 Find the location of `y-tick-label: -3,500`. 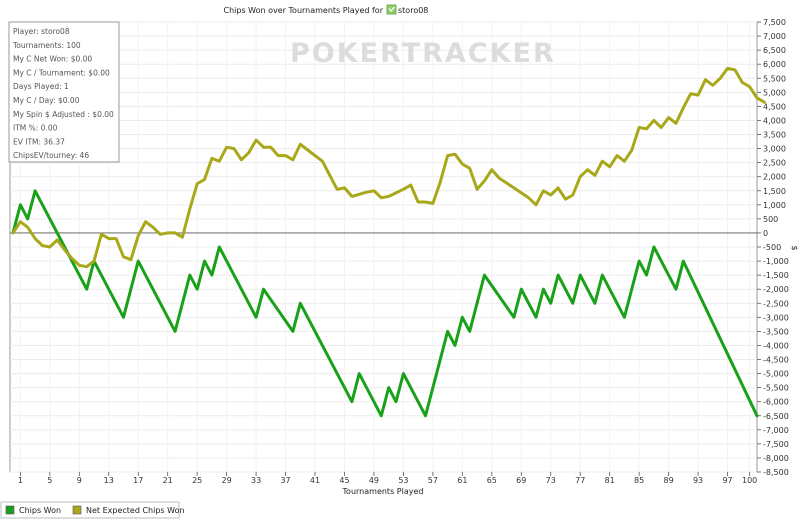

y-tick-label: -3,500 is located at coordinates (776, 331).